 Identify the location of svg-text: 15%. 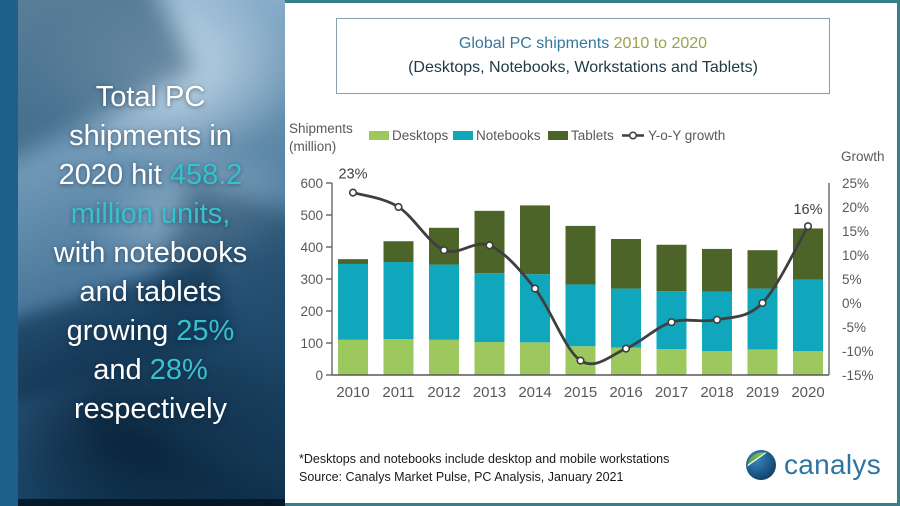
(855, 231).